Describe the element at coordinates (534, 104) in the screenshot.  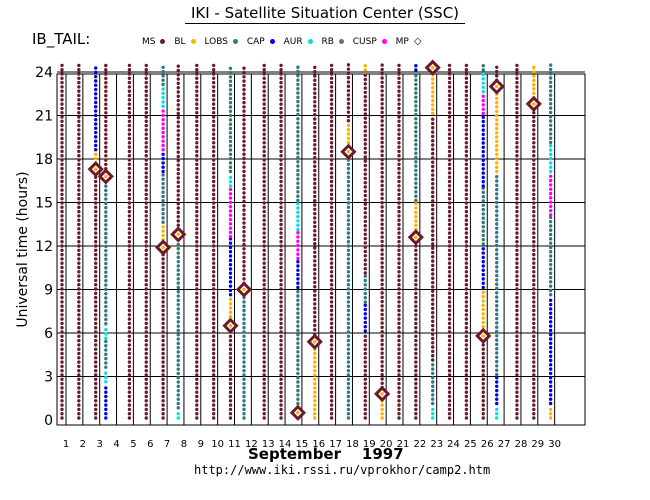
I see `mp-crossing-center` at that location.